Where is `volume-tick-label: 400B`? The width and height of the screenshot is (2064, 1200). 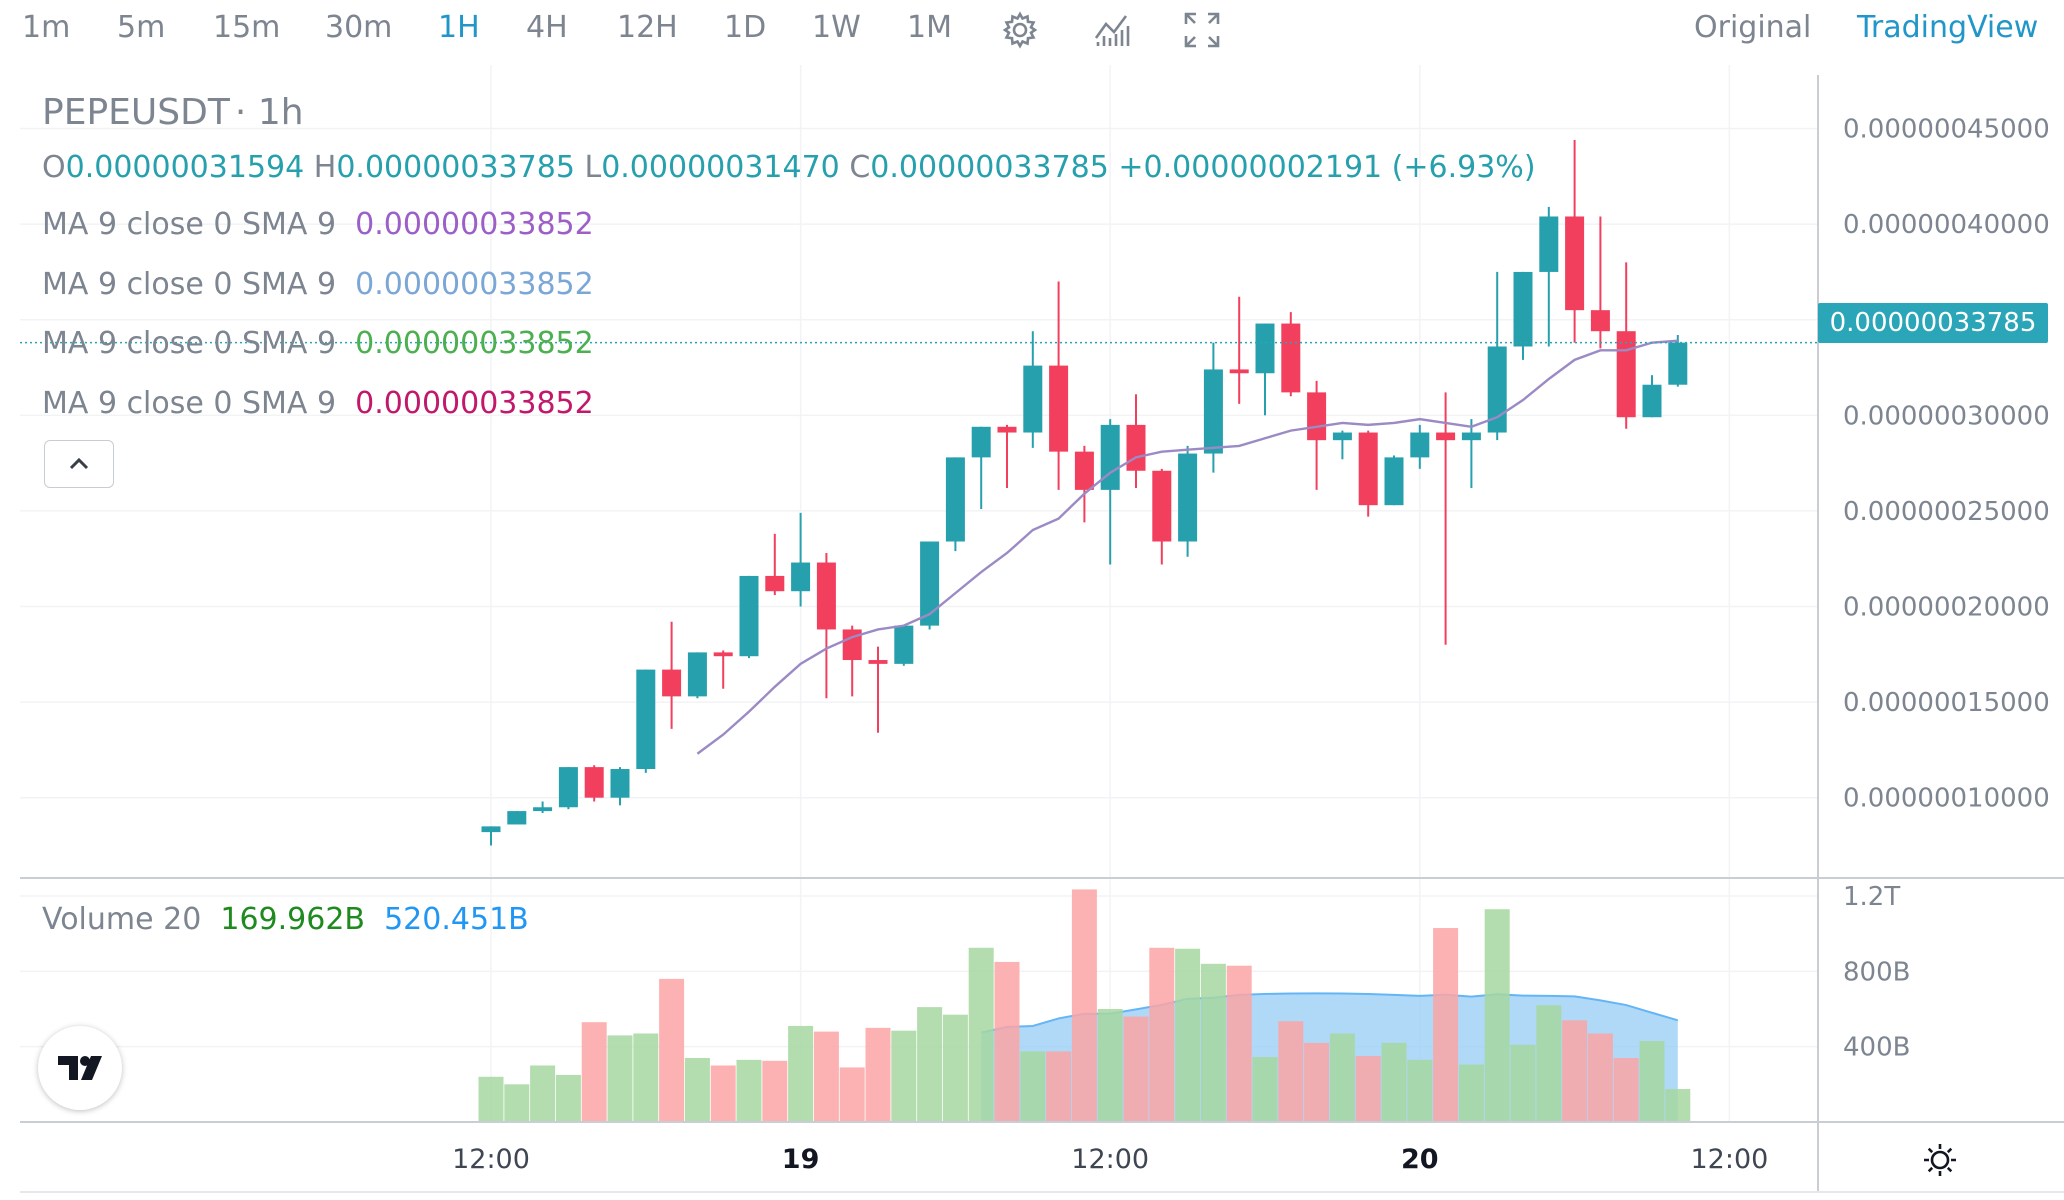
volume-tick-label: 400B is located at coordinates (1876, 1048).